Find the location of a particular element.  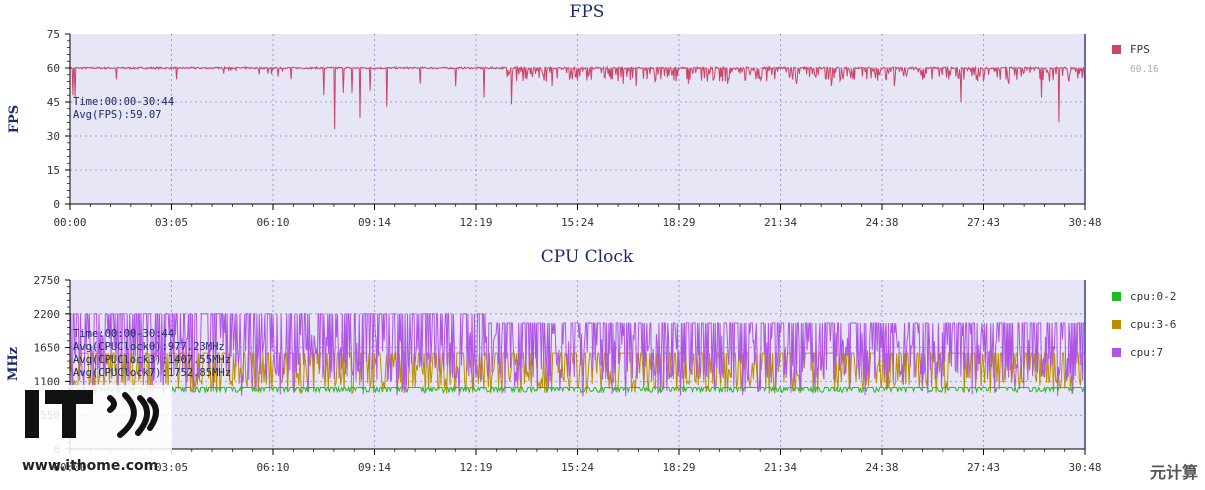

cpu-annotation-avg0: Avg(CPUClock0):977.23MHz is located at coordinates (149, 347).